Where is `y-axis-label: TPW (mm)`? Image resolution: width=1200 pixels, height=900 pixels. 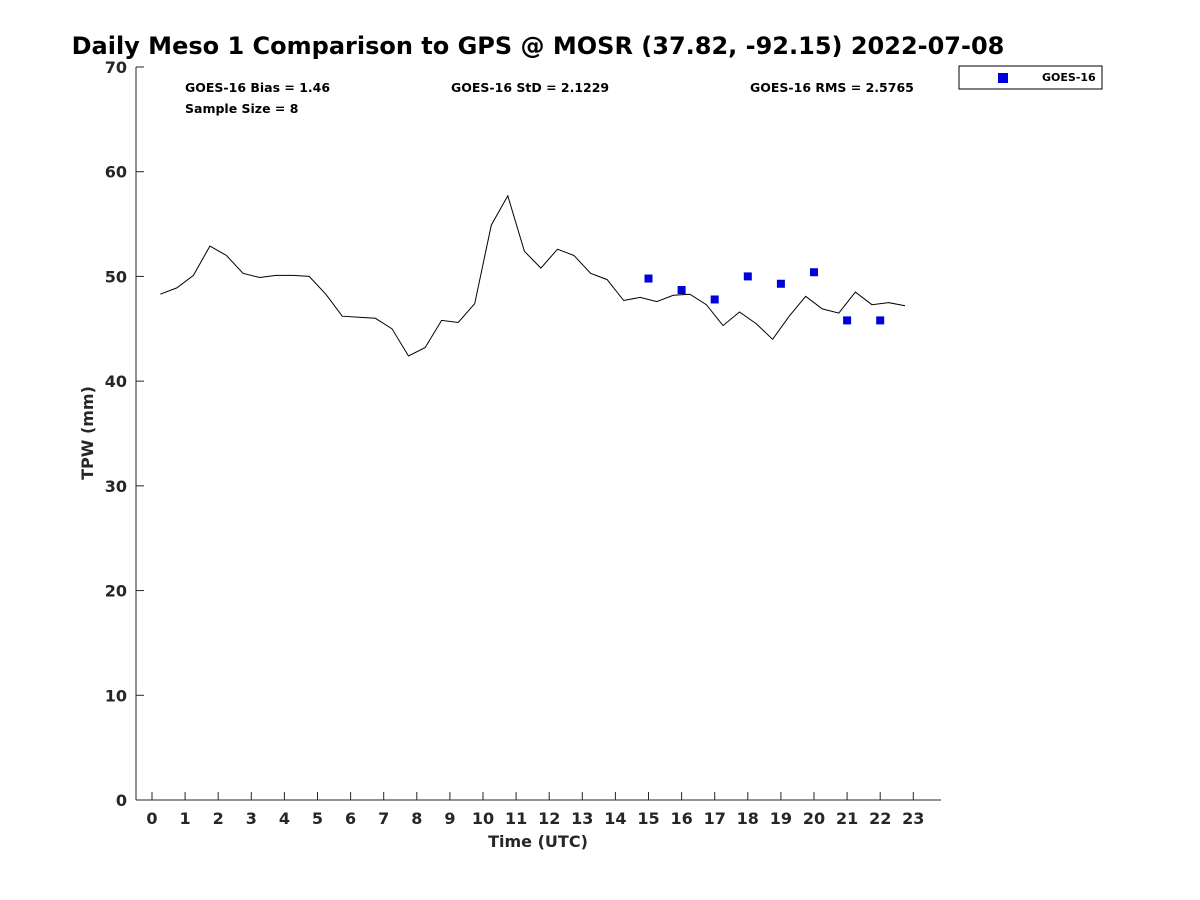
y-axis-label: TPW (mm) is located at coordinates (87, 433).